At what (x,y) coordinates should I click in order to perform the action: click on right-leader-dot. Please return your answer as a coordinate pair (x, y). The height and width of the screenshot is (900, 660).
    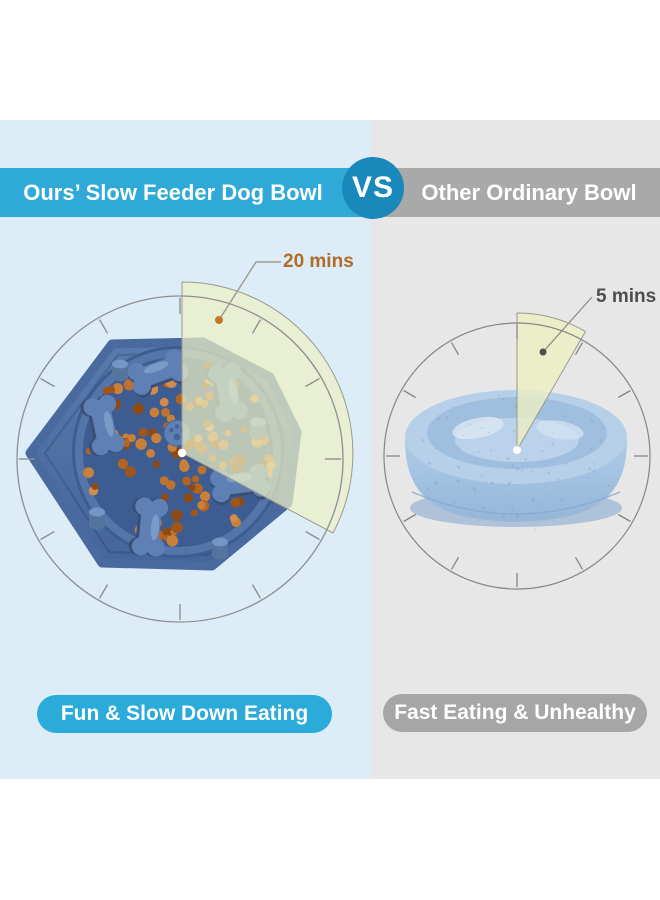
    Looking at the image, I should click on (543, 352).